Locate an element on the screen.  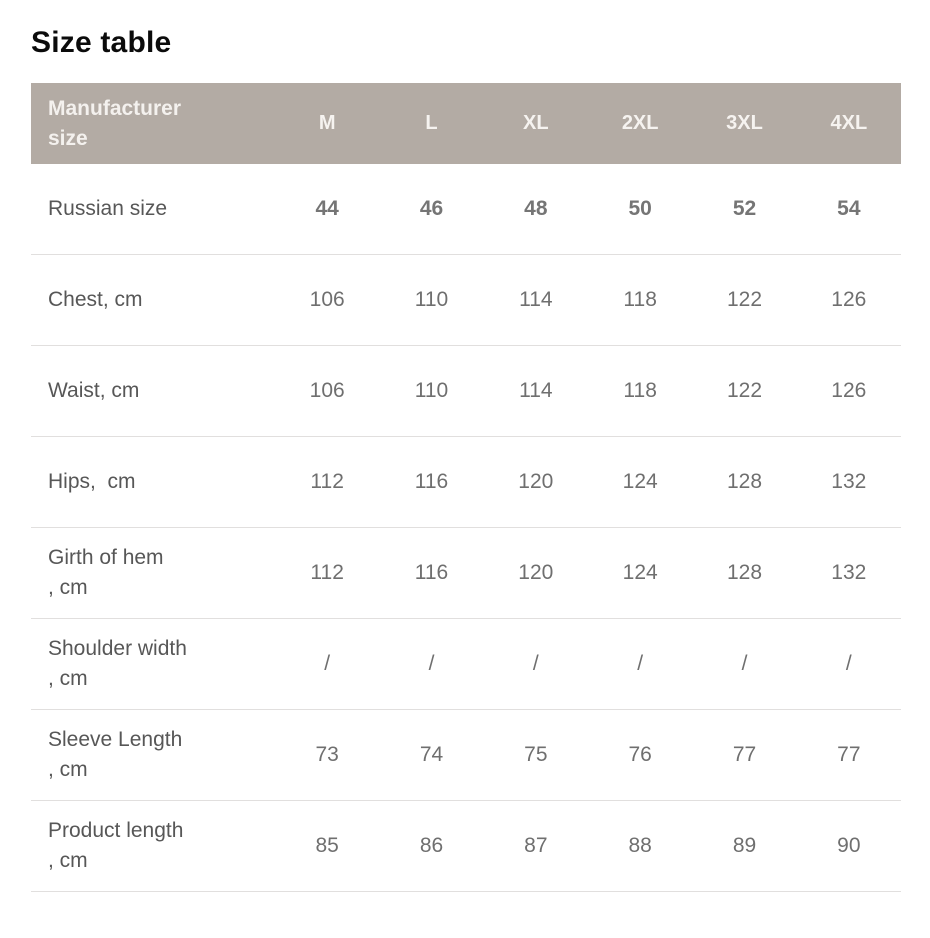
row-label: Product length , cm is located at coordinates (116, 845).